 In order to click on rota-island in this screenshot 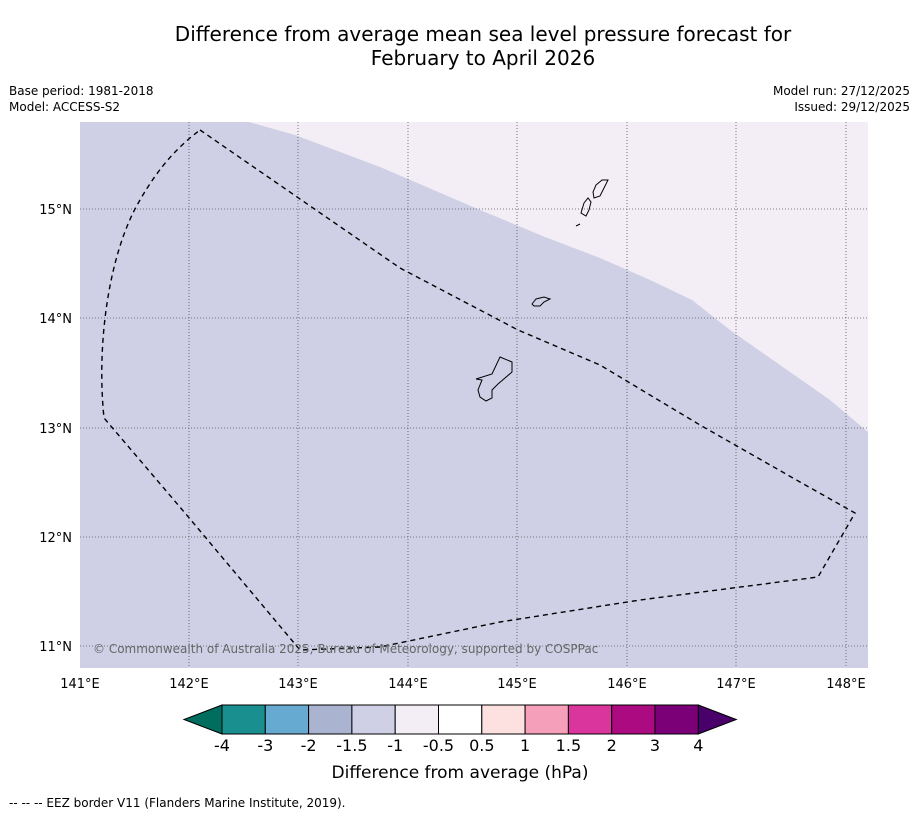, I will do `click(541, 301)`.